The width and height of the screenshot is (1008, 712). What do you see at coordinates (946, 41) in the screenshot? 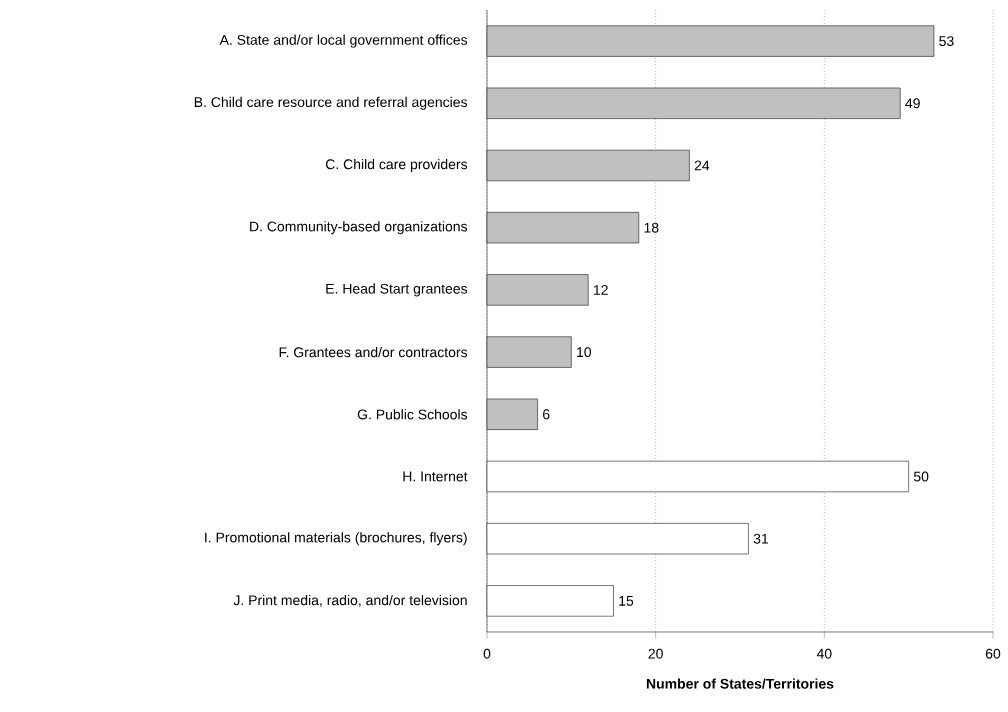
I see `data-label: 53` at bounding box center [946, 41].